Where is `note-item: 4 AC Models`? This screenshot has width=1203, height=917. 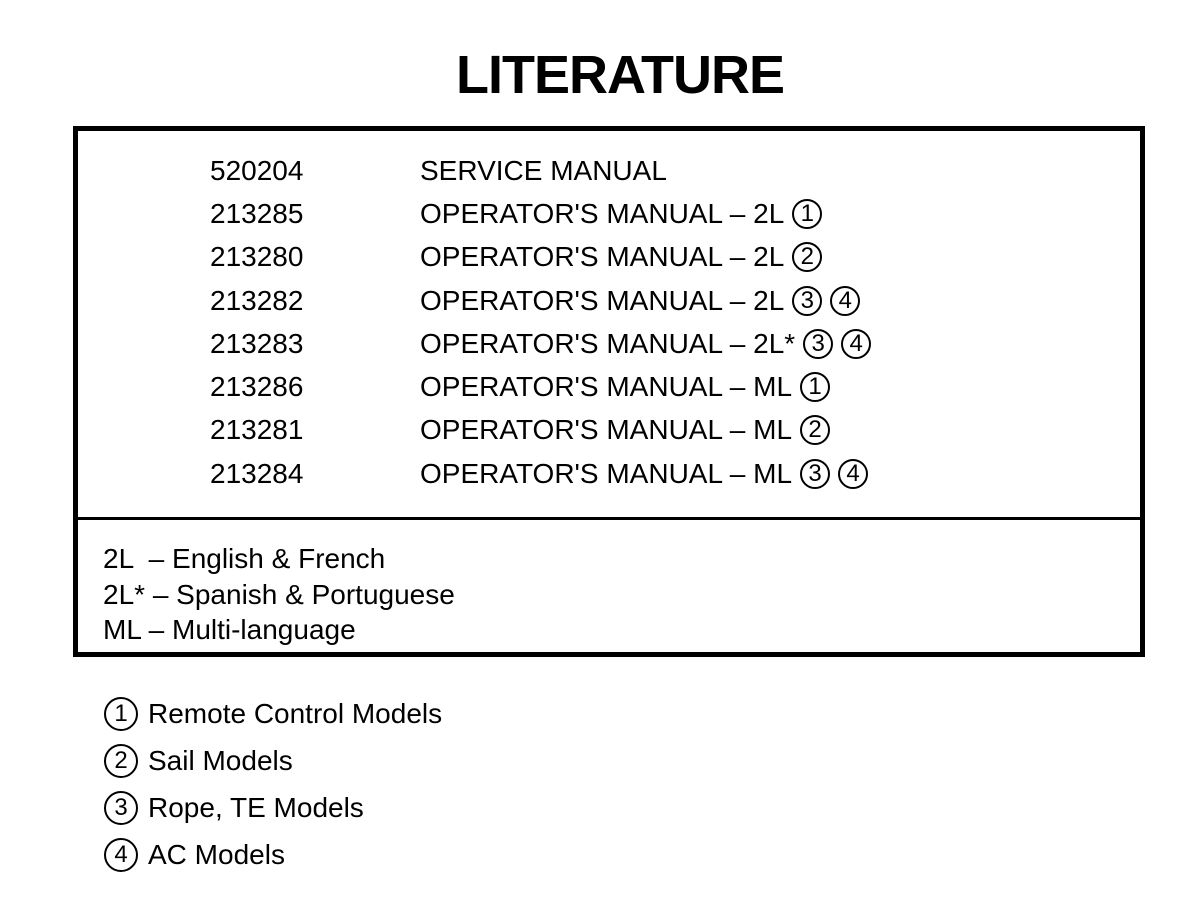 note-item: 4 AC Models is located at coordinates (273, 854).